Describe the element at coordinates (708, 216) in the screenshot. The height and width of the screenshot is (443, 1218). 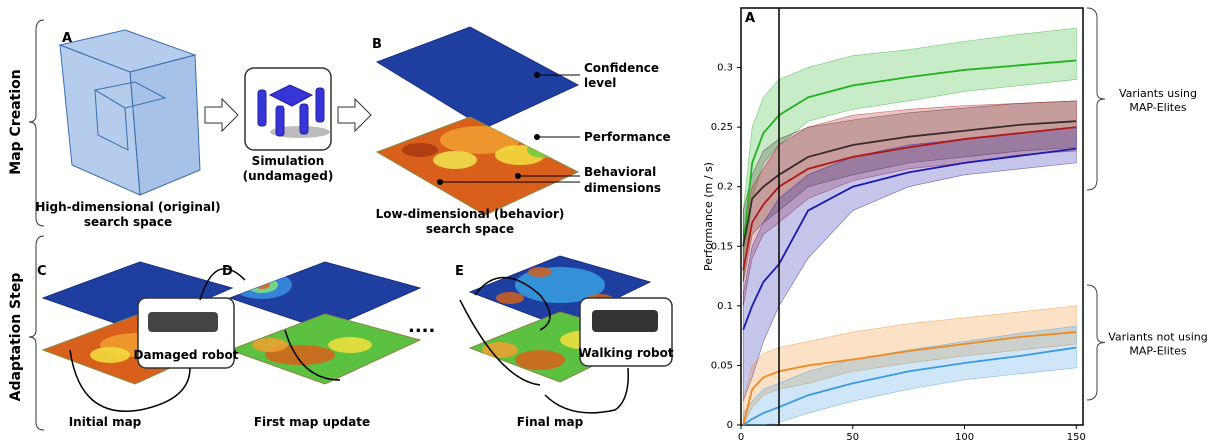
I see `y-axis-label: Performance (m / s)` at that location.